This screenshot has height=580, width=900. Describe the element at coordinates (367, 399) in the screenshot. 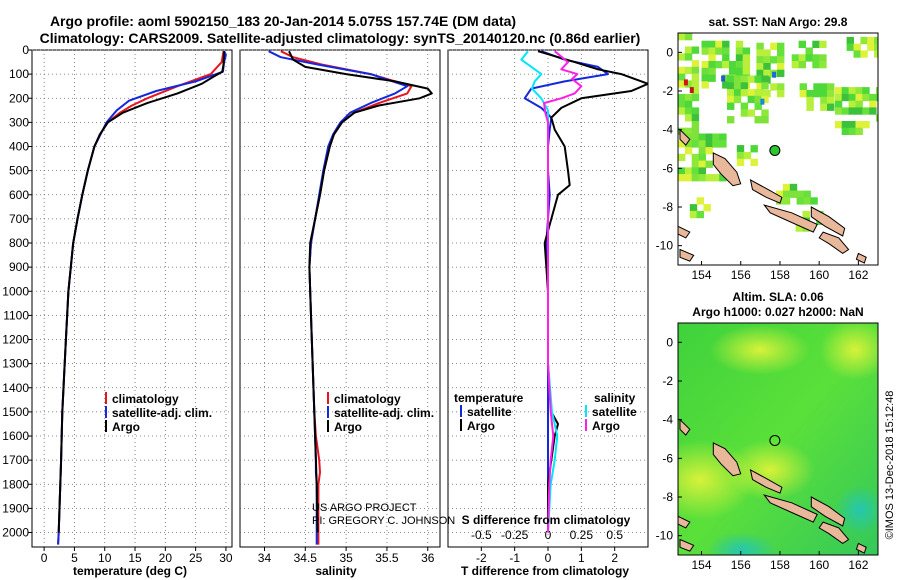

I see `legend-label-climatology: climatology` at that location.